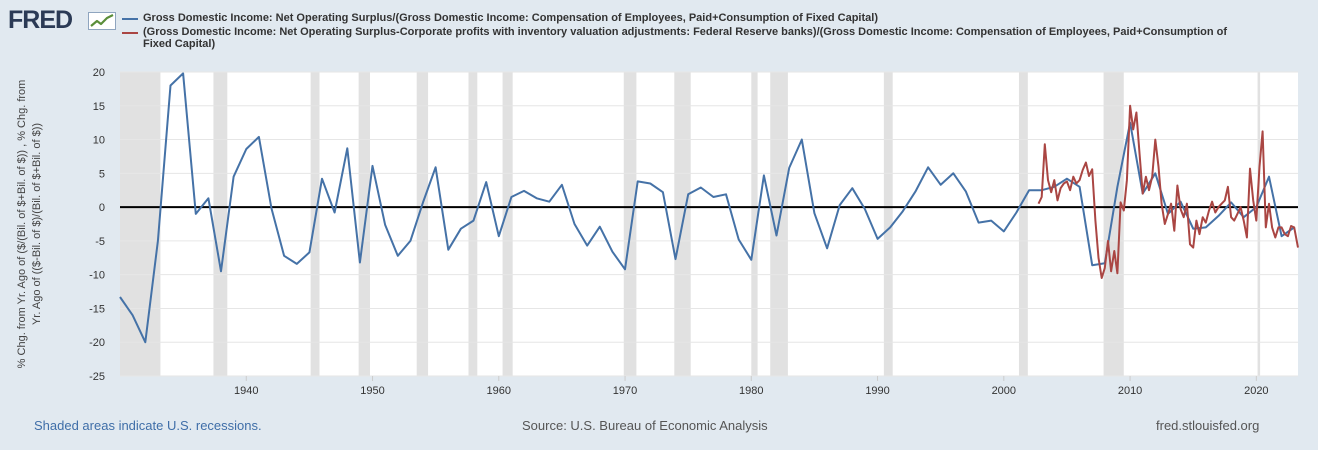 This screenshot has width=1318, height=450. Describe the element at coordinates (645, 425) in the screenshot. I see `source-note: Source: U.S. Bureau of Economic Analysis` at that location.